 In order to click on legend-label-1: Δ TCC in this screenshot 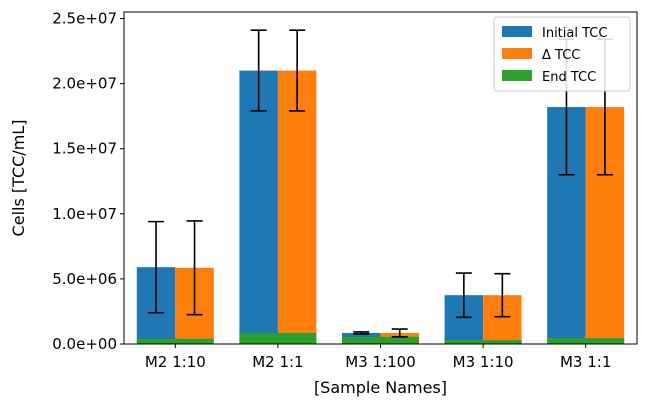, I will do `click(561, 55)`.